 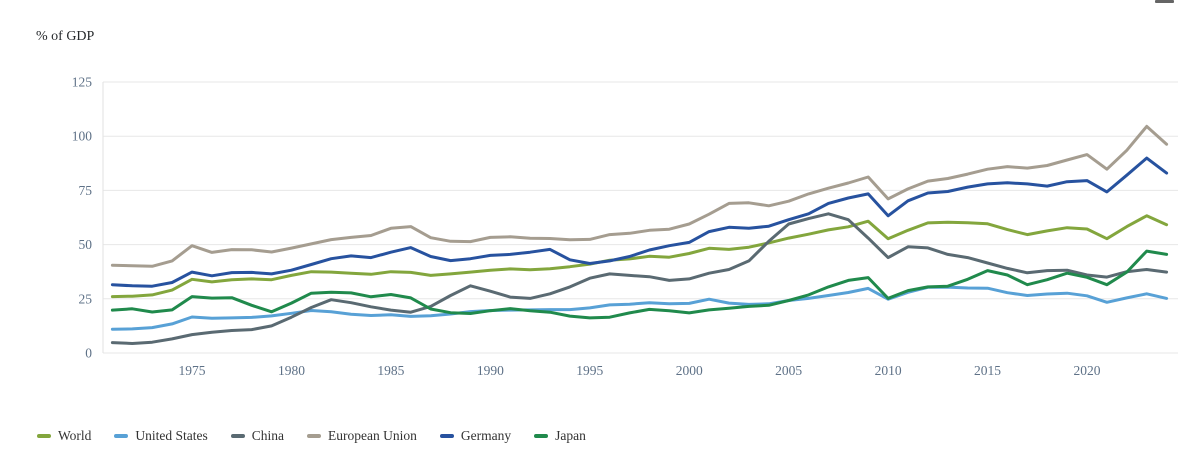 I want to click on x-tick-label: 1995, so click(x=589, y=370).